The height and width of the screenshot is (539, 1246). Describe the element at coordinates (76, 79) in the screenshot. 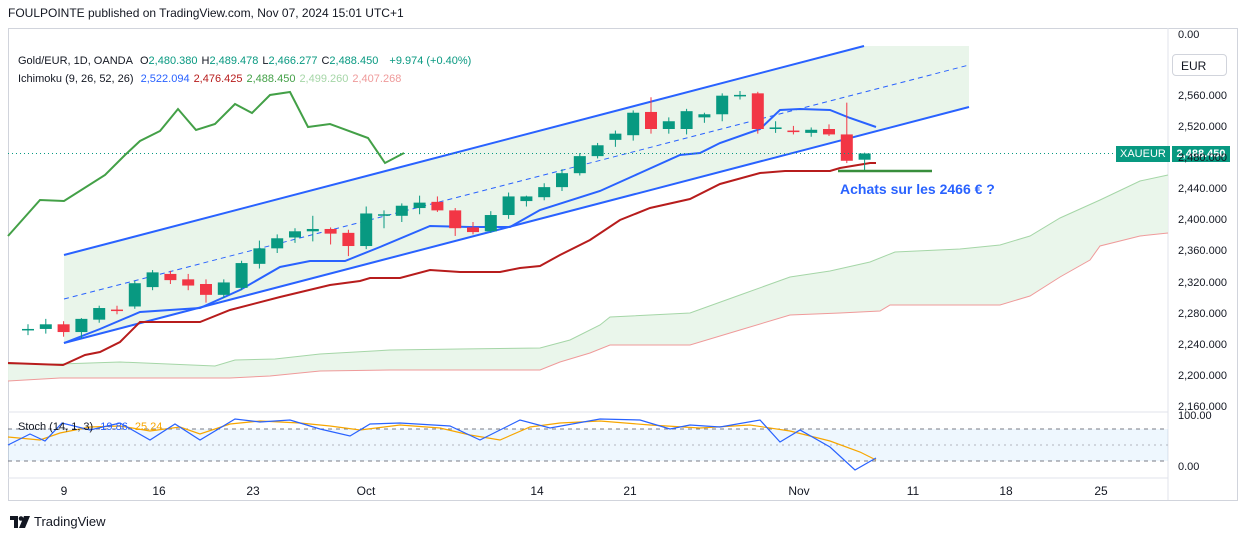

I see `ichimoku-label: Ichimoku (9, 26, 52, 26)` at that location.